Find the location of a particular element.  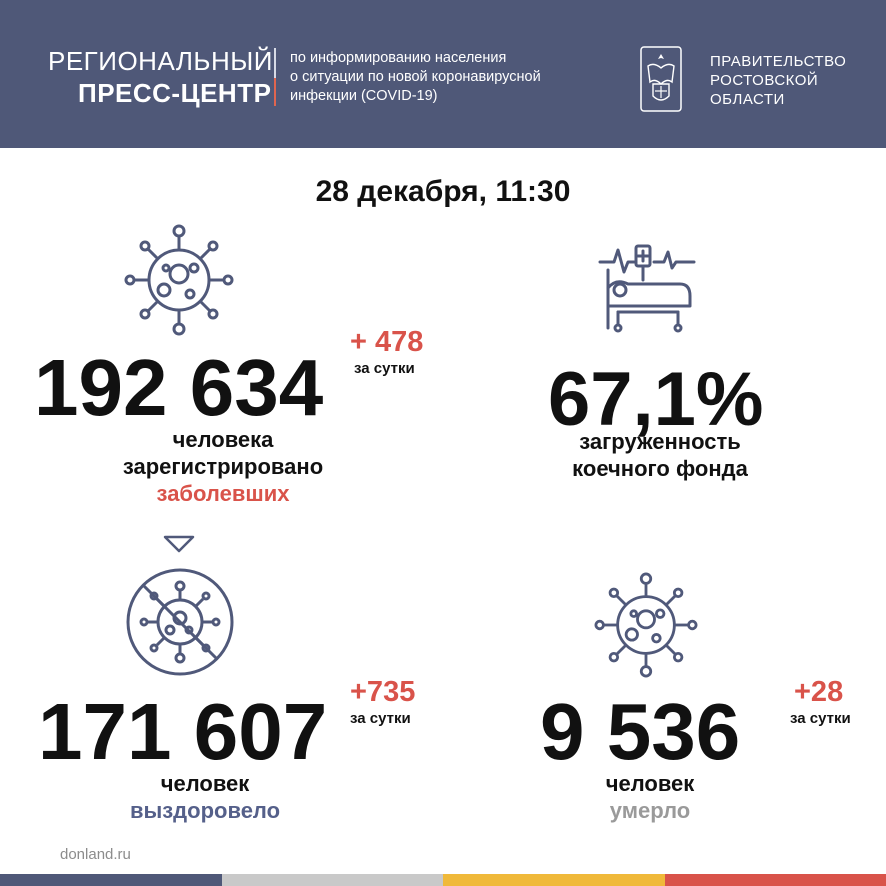

chevron-down-icon is located at coordinates (179, 544).